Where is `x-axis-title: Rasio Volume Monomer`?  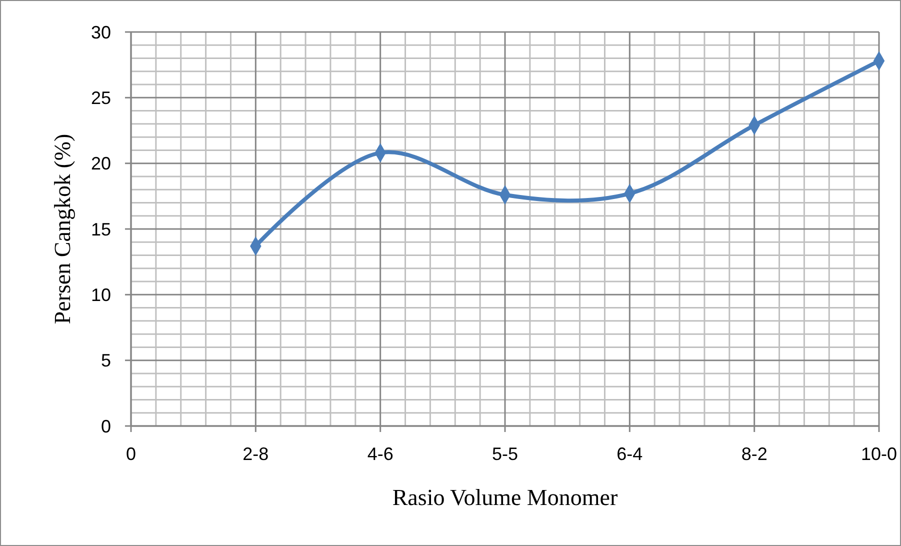 x-axis-title: Rasio Volume Monomer is located at coordinates (505, 497).